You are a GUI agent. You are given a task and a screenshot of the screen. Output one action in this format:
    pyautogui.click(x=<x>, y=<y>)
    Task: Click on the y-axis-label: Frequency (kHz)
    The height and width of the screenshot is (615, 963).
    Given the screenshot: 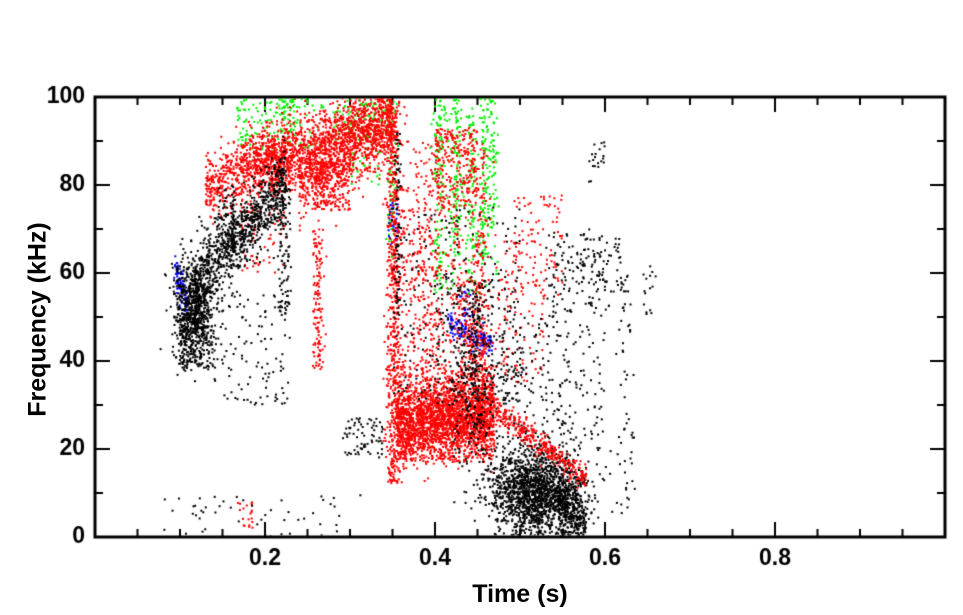 What is the action you would take?
    pyautogui.click(x=37, y=319)
    